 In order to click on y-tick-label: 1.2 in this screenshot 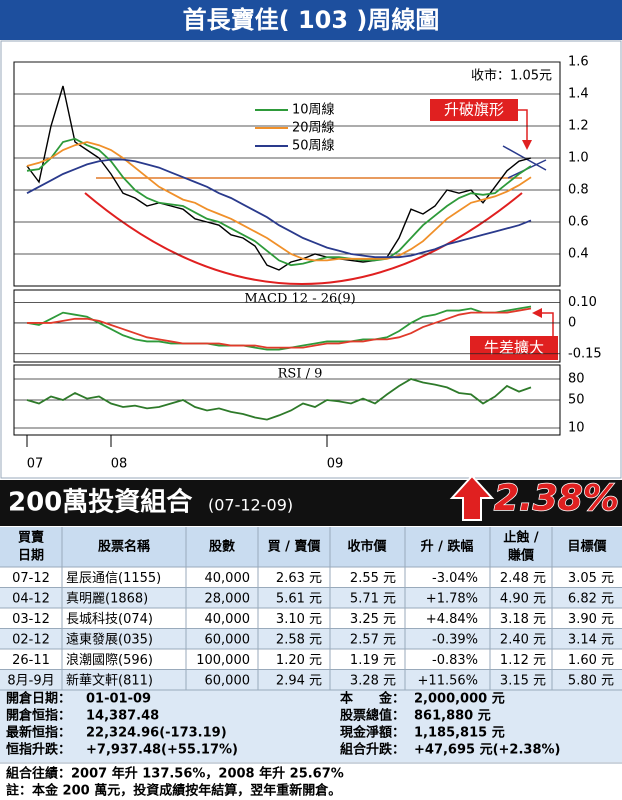, I will do `click(578, 126)`.